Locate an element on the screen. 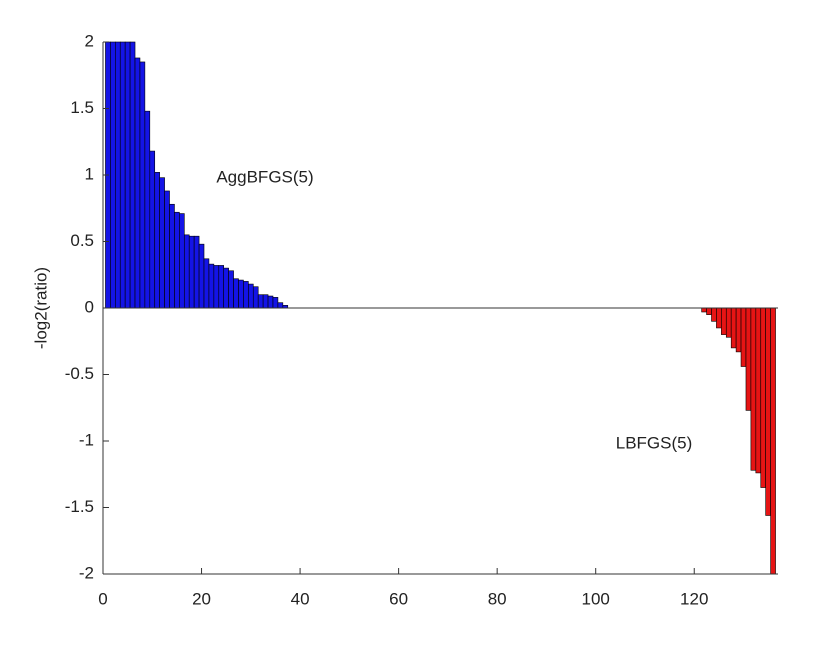 The image size is (837, 647). y-tick-label: -1 is located at coordinates (86, 439).